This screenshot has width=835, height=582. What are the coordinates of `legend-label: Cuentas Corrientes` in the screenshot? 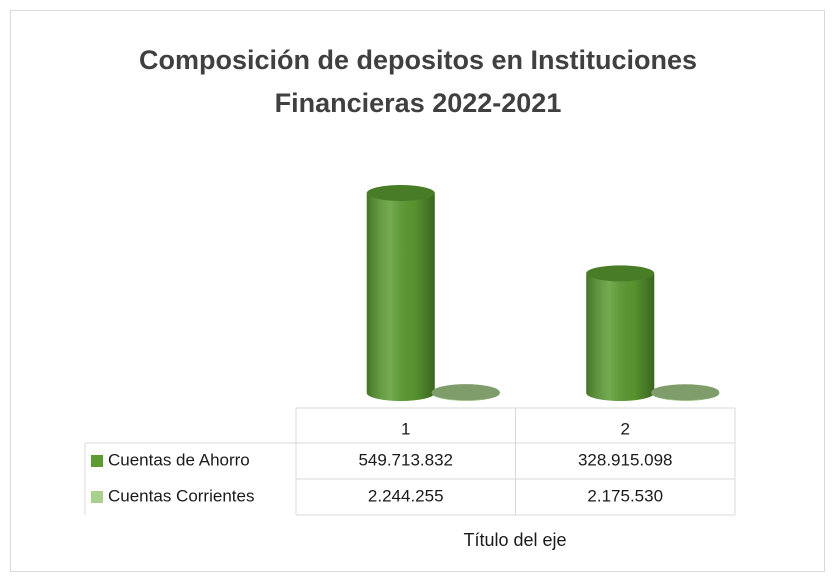 It's located at (181, 495).